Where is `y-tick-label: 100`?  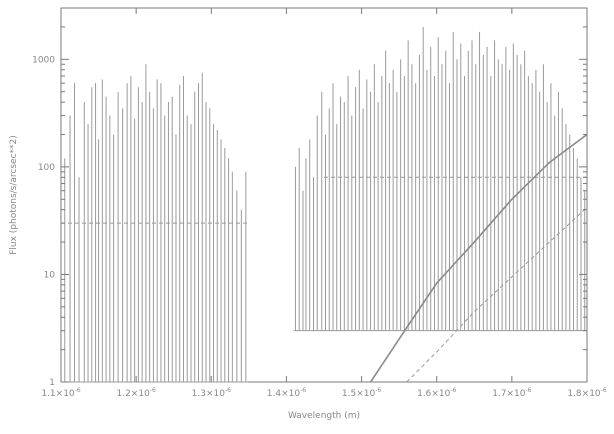 y-tick-label: 100 is located at coordinates (46, 168).